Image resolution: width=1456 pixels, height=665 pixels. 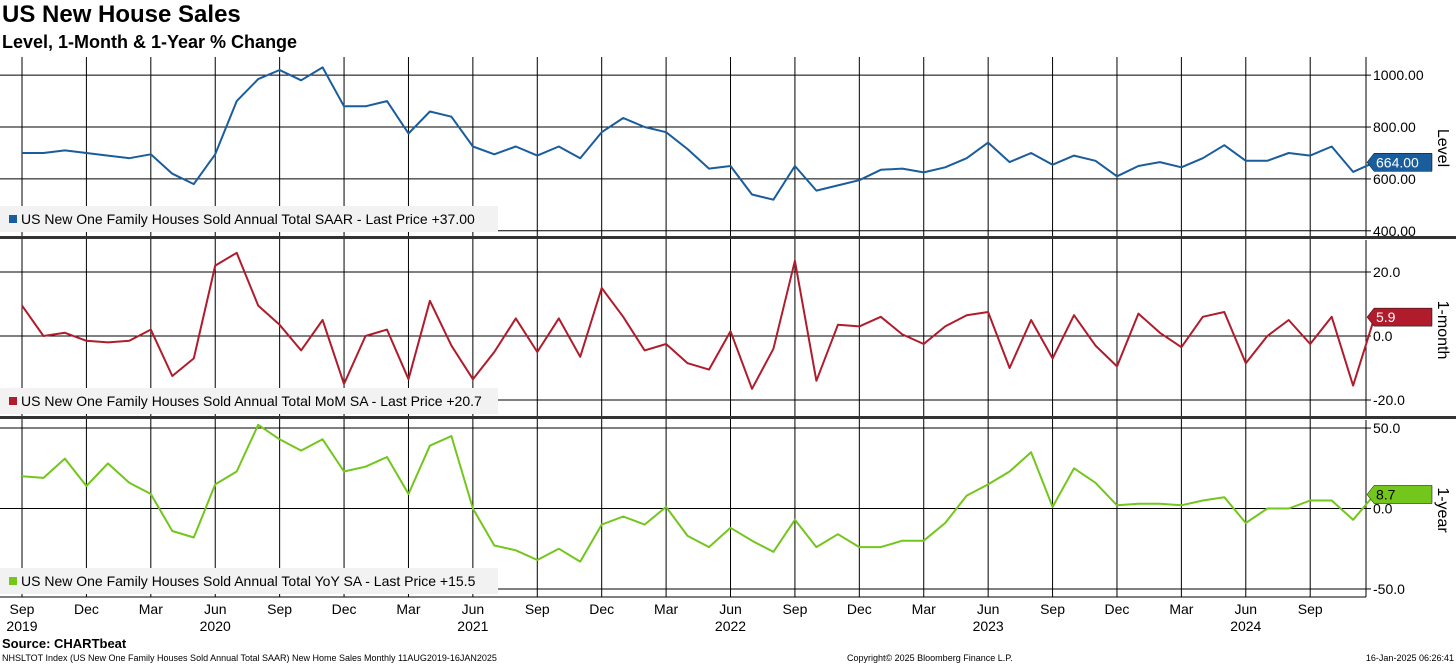 I want to click on yoy-legend-swatch, so click(x=13, y=581).